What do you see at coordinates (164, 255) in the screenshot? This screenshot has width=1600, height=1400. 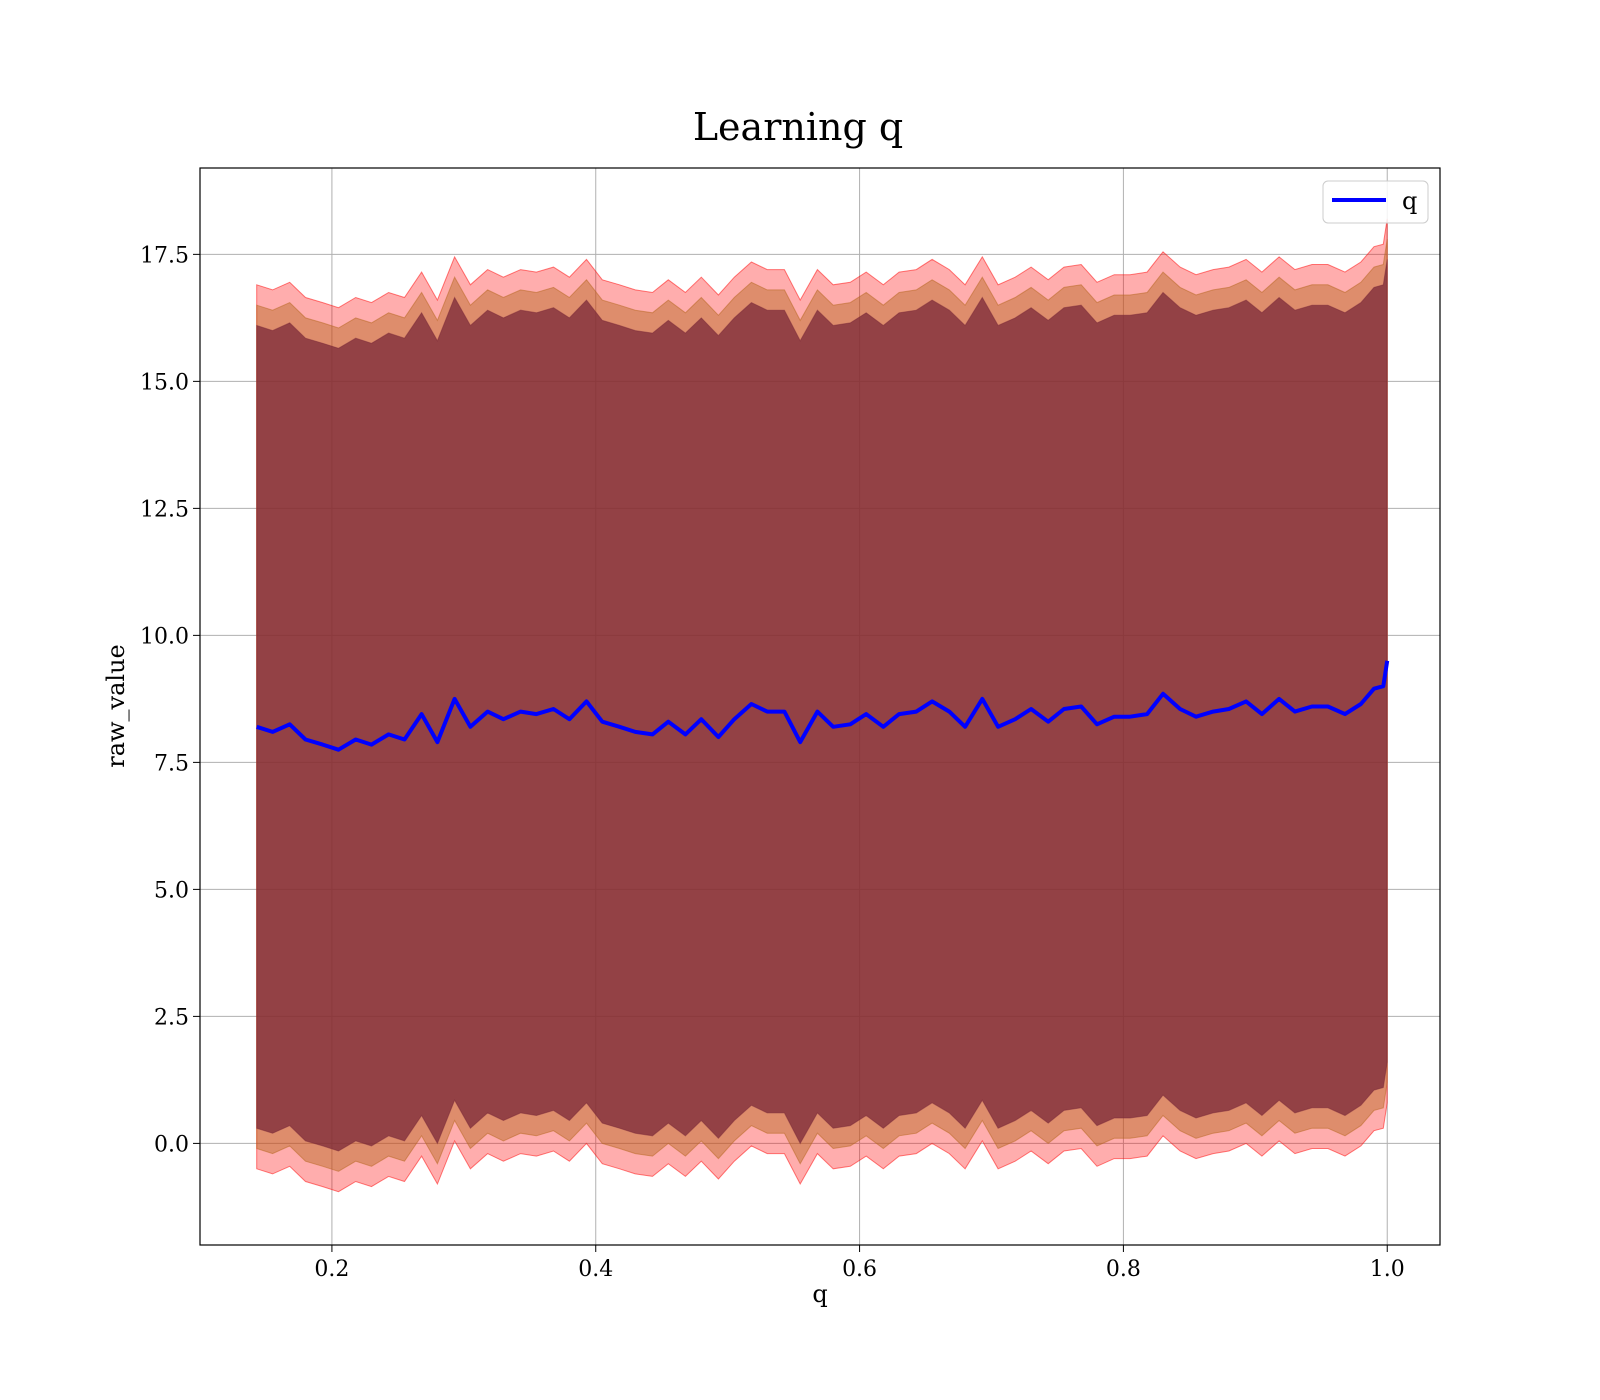 I see `y-tick-label: 17.5` at bounding box center [164, 255].